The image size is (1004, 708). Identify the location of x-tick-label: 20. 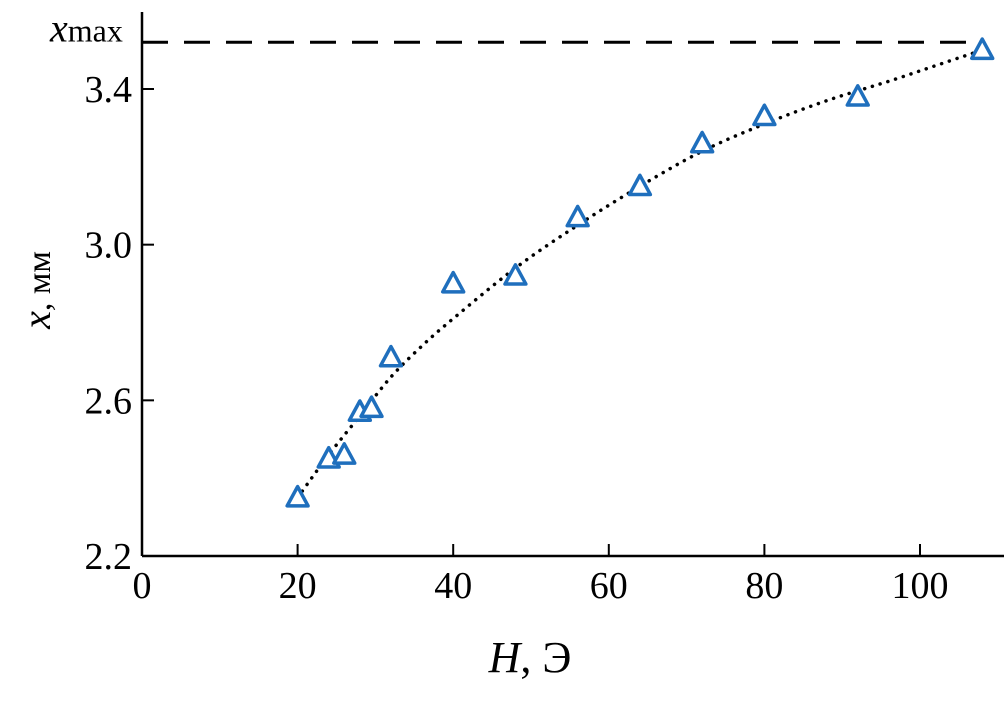
(298, 586).